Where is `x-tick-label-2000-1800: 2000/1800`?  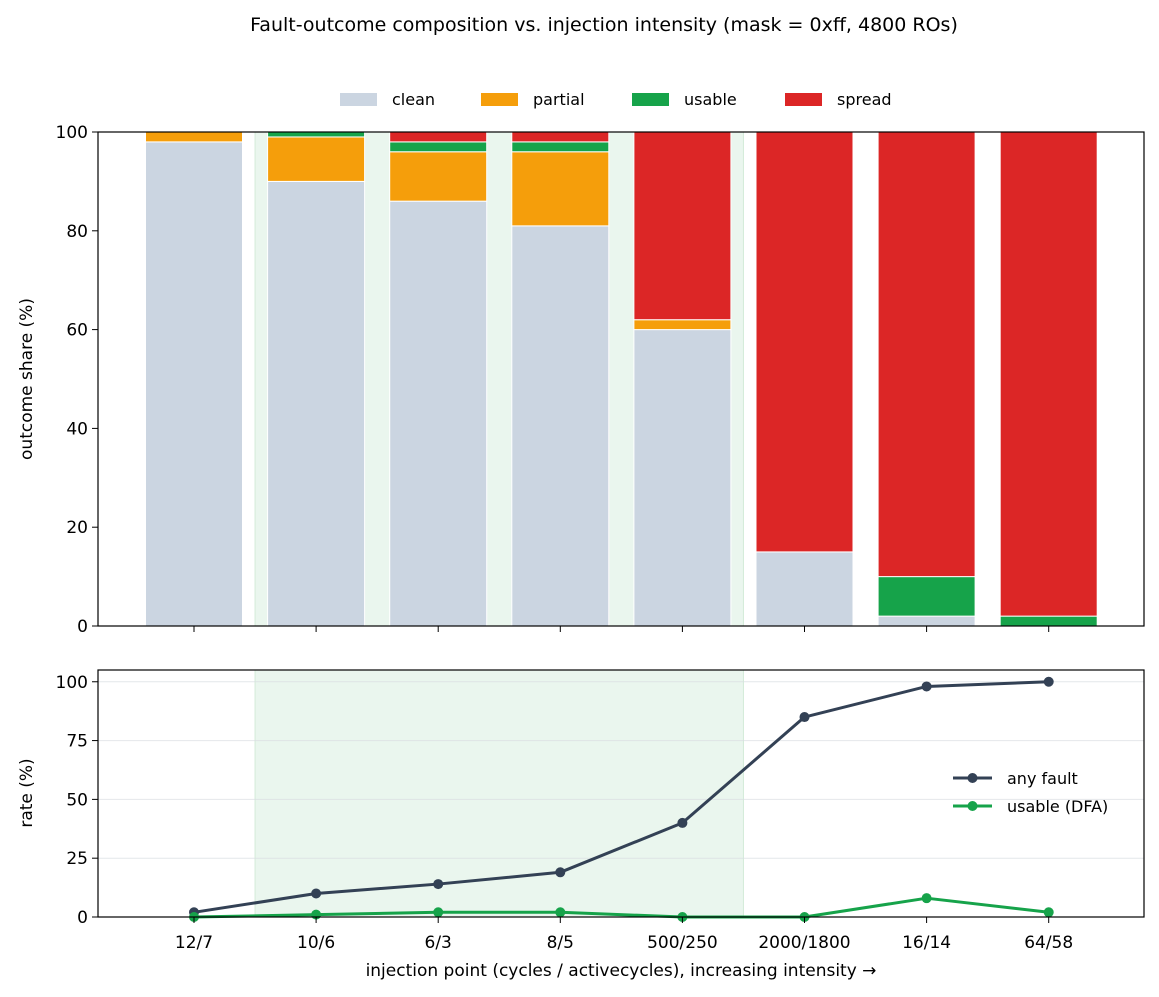
x-tick-label-2000-1800: 2000/1800 is located at coordinates (804, 943).